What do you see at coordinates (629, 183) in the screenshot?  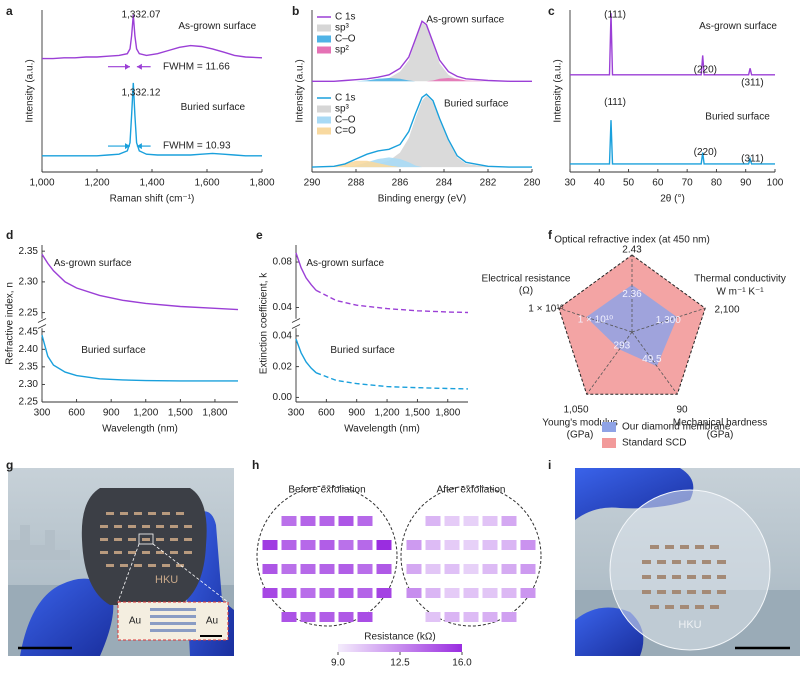 I see `x-tick-label: 50` at bounding box center [629, 183].